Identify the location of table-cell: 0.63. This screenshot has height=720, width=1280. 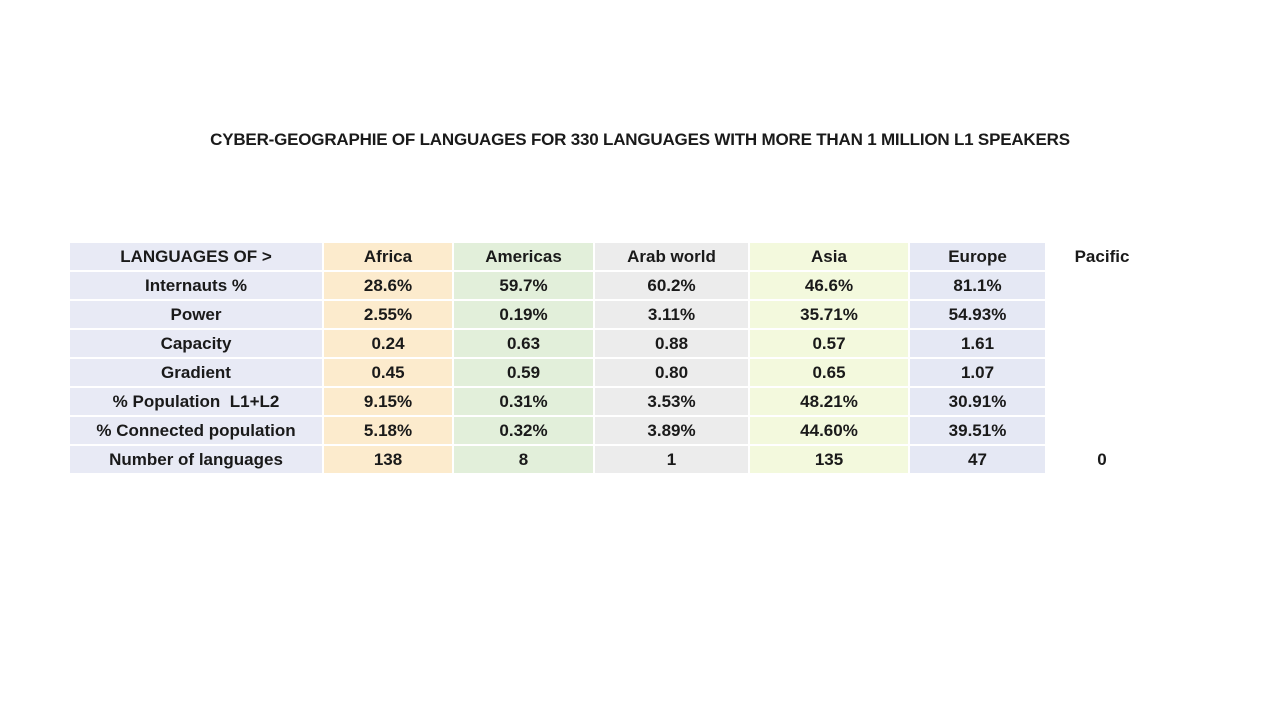
(523, 343).